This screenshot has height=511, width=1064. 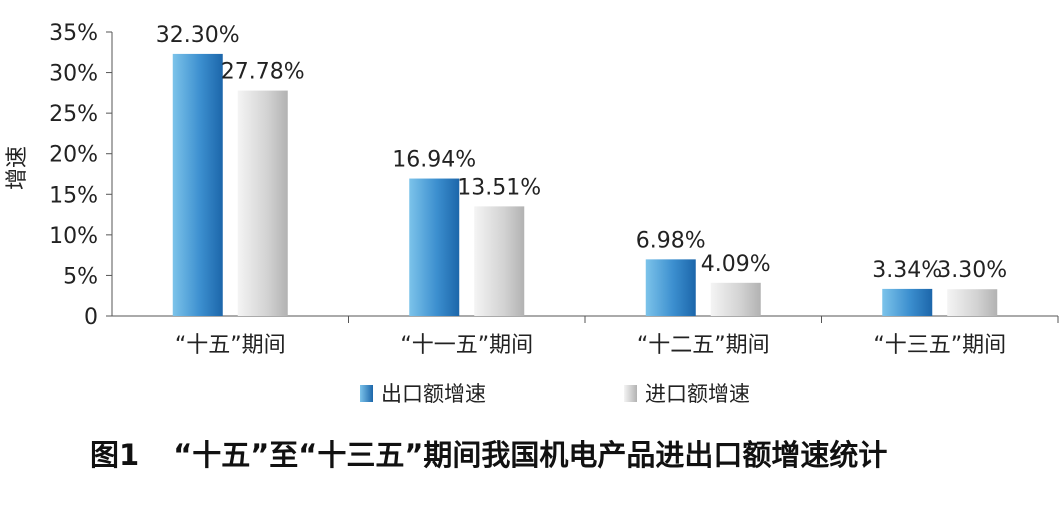 What do you see at coordinates (198, 35) in the screenshot?
I see `data-label-export: 32.30%` at bounding box center [198, 35].